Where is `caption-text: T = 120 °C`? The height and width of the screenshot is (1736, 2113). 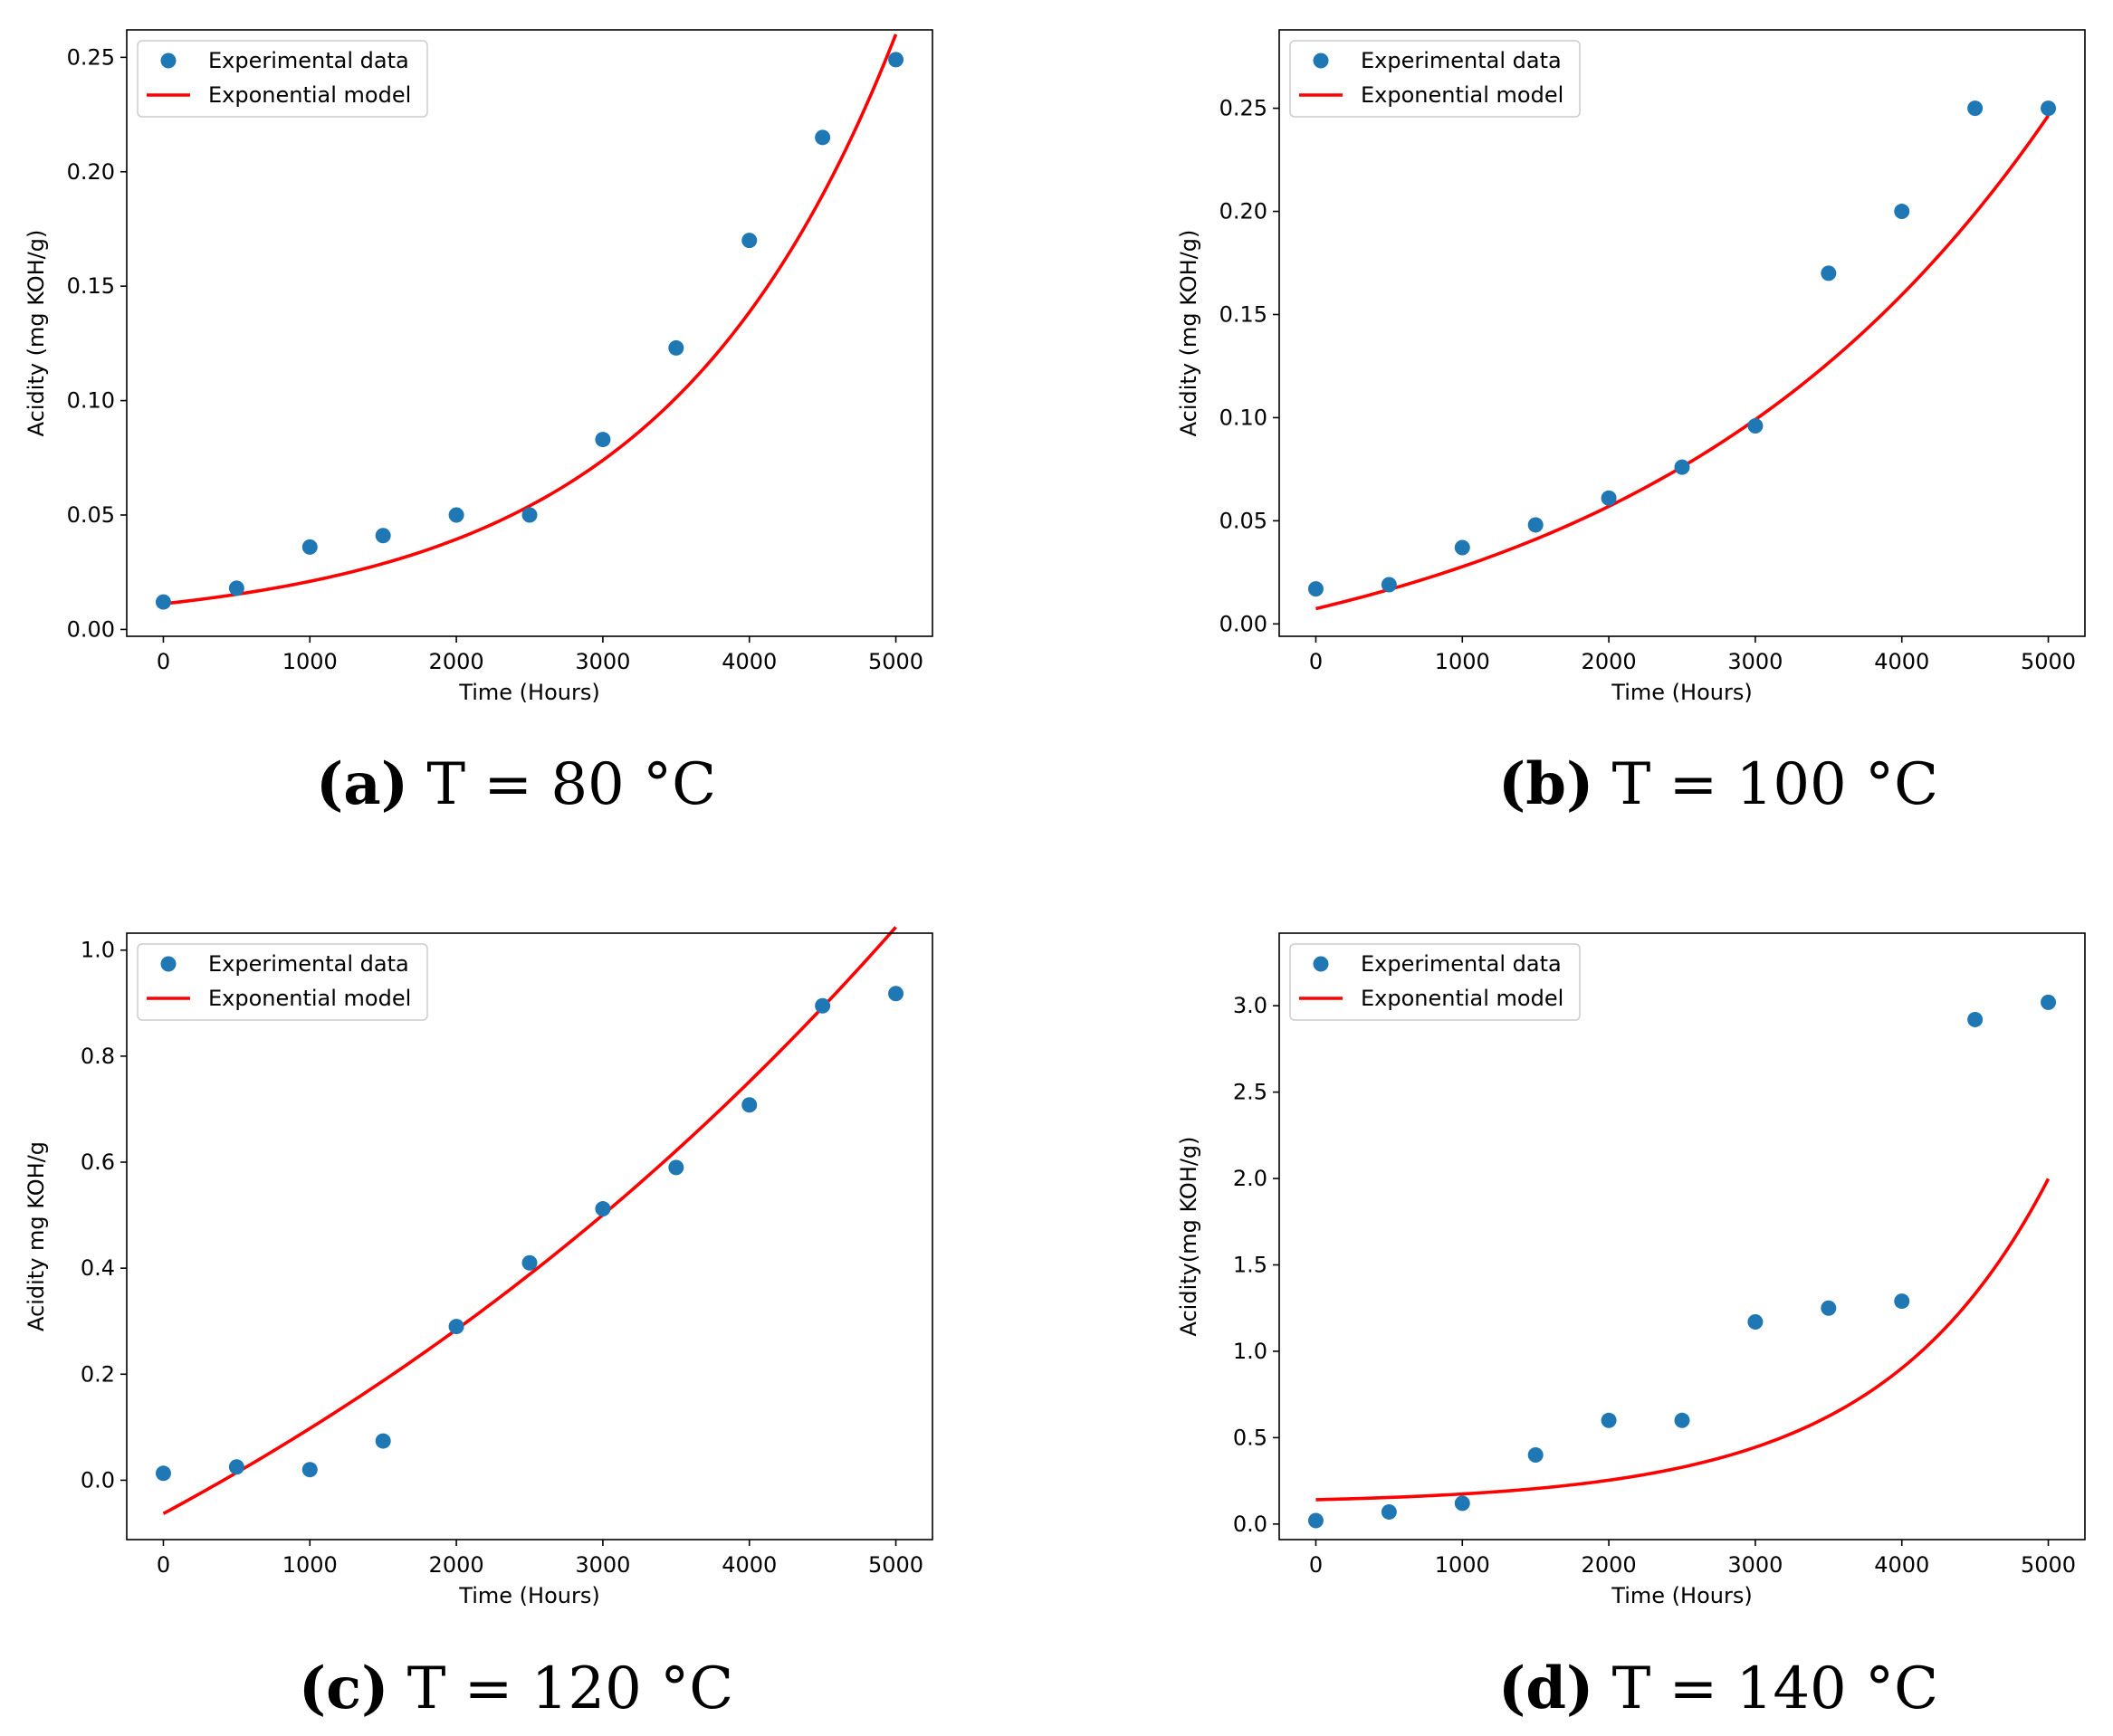 caption-text: T = 120 °C is located at coordinates (560, 1688).